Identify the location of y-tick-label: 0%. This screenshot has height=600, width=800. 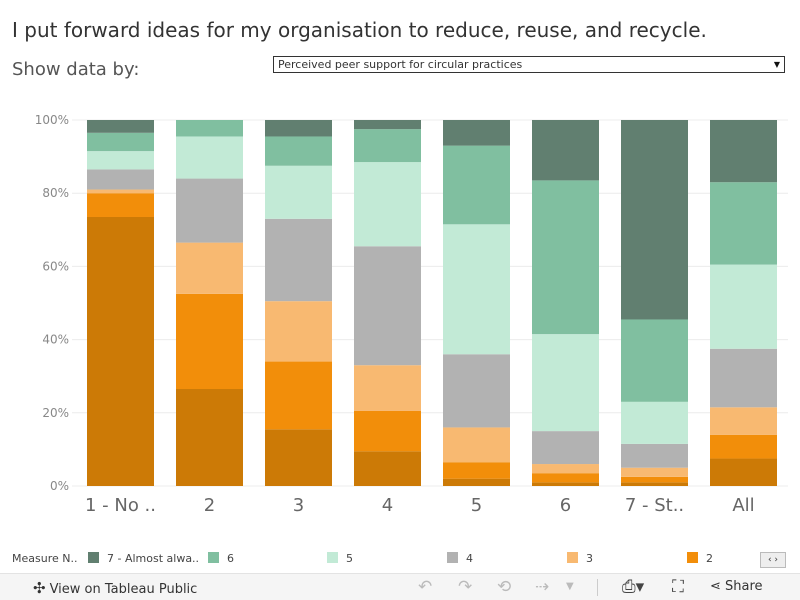
(59, 486).